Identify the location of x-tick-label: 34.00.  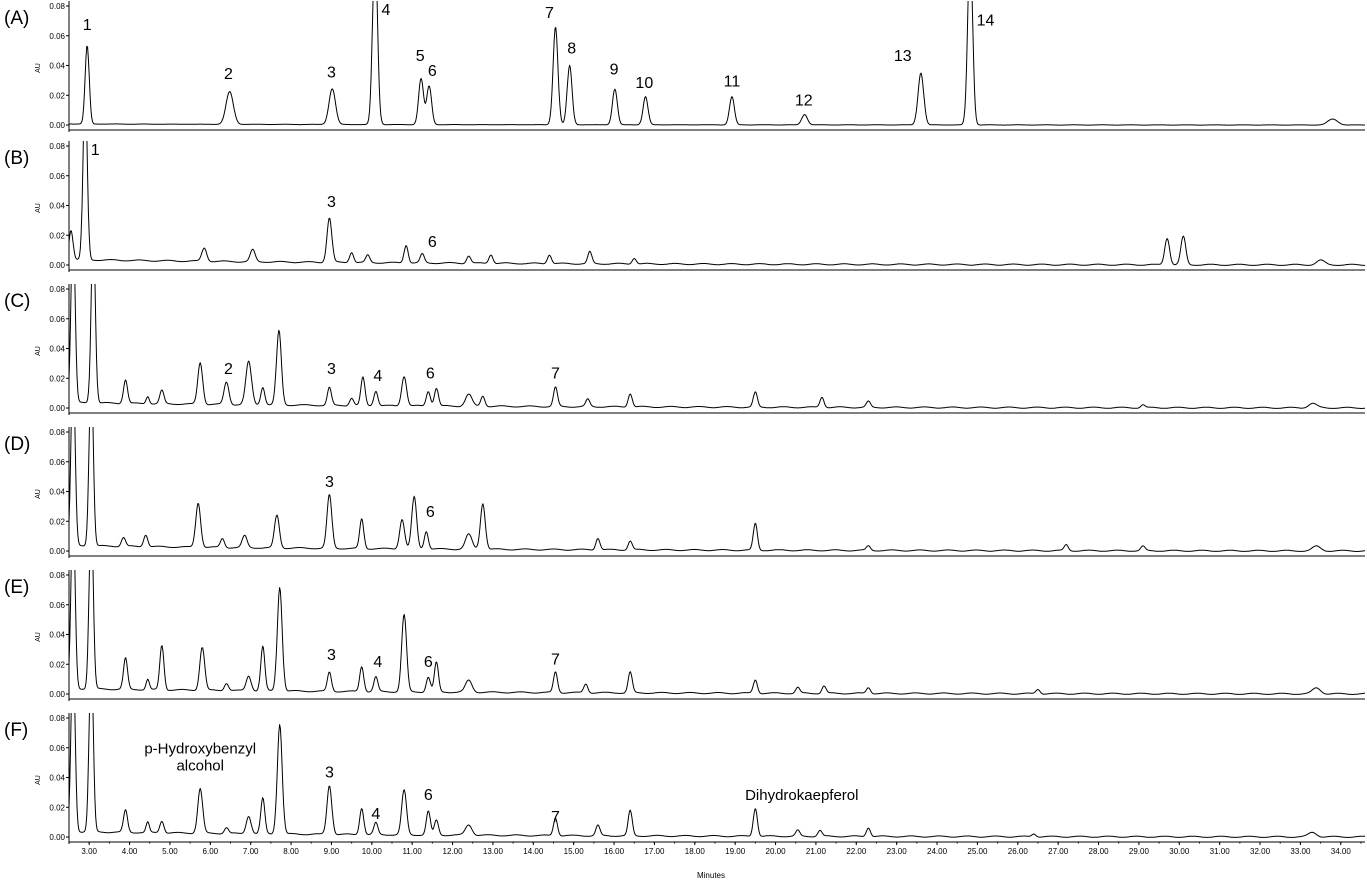
(1341, 851).